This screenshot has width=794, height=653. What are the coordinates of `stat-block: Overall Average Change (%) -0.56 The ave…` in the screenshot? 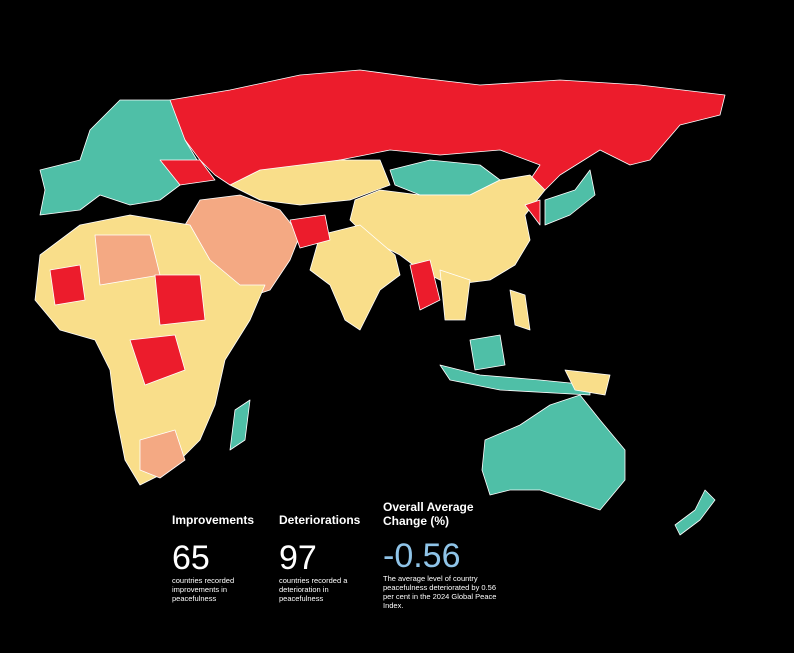 It's located at (445, 555).